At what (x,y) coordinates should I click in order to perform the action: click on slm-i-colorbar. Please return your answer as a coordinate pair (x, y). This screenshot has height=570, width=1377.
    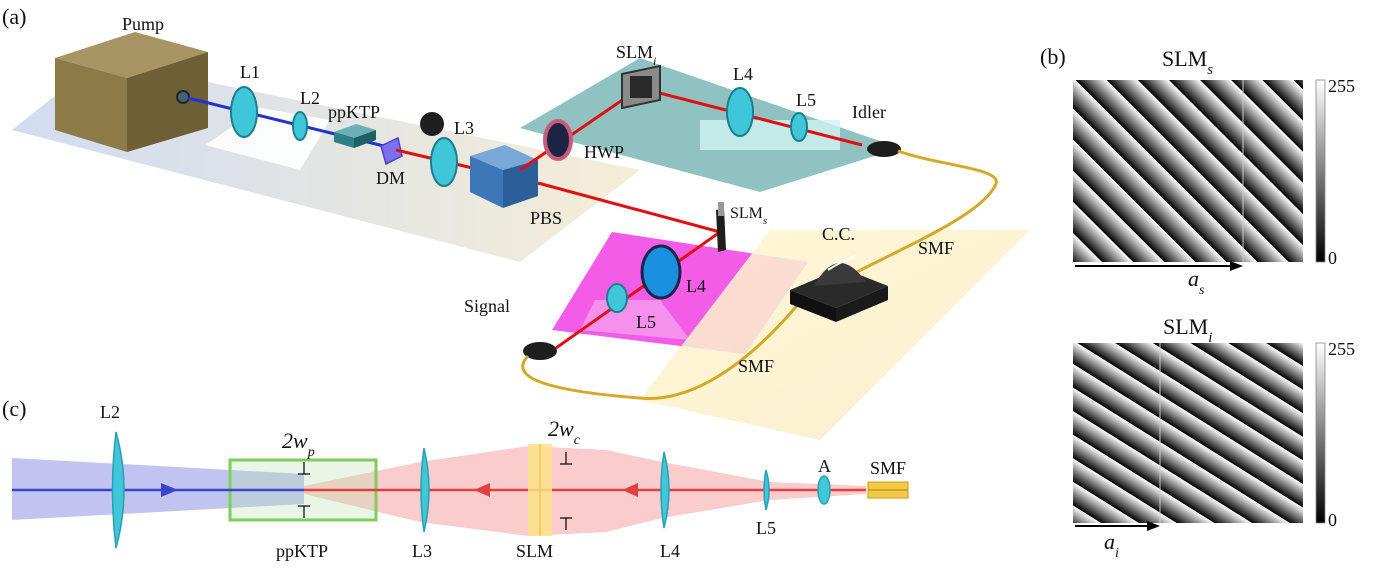
    Looking at the image, I should click on (1320, 433).